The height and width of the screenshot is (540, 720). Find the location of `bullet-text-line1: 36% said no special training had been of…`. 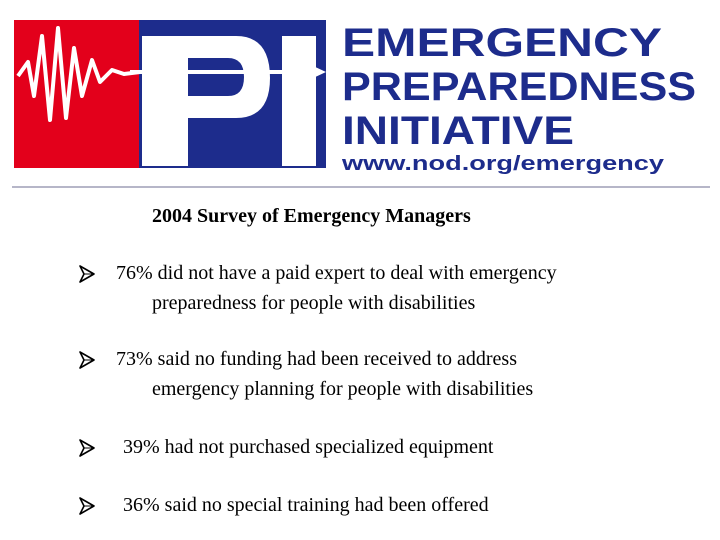

bullet-text-line1: 36% said no special training had been of… is located at coordinates (306, 505).